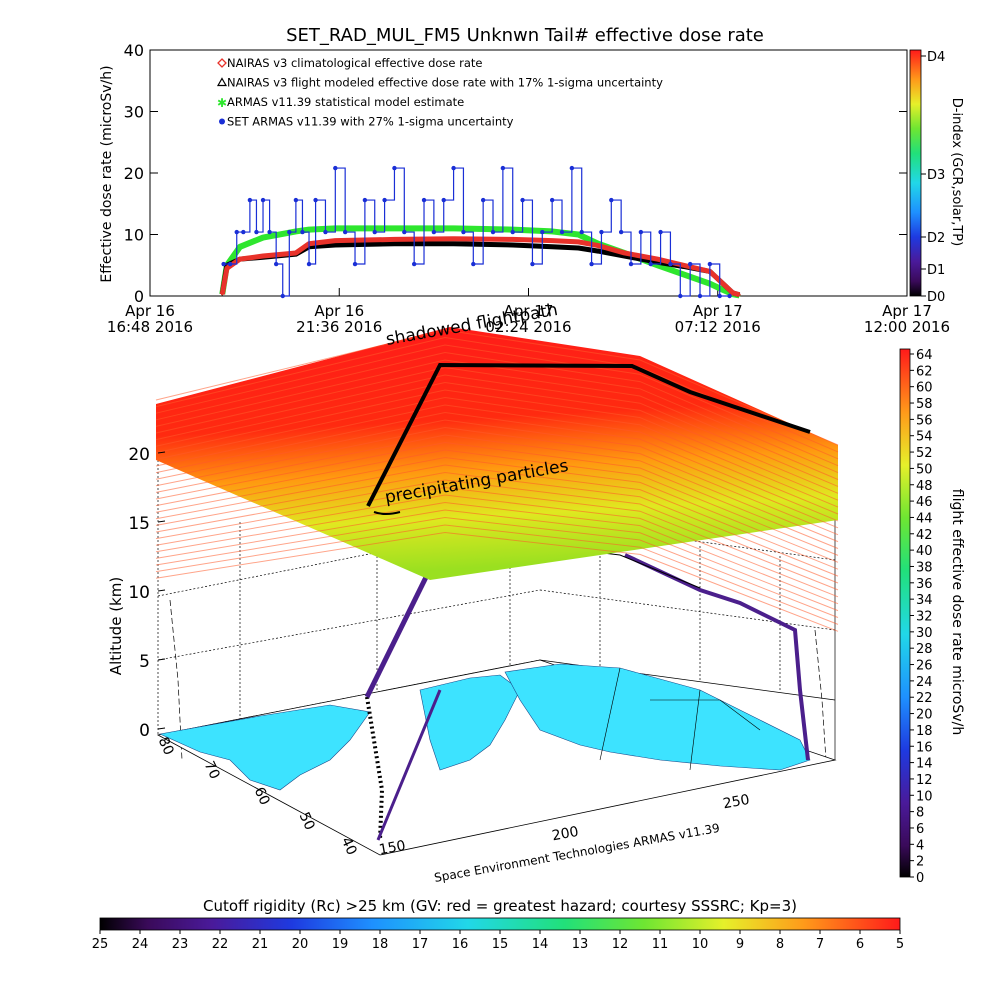 The width and height of the screenshot is (1000, 1000). I want to click on x-tick-label-date: Apr 17, so click(718, 311).